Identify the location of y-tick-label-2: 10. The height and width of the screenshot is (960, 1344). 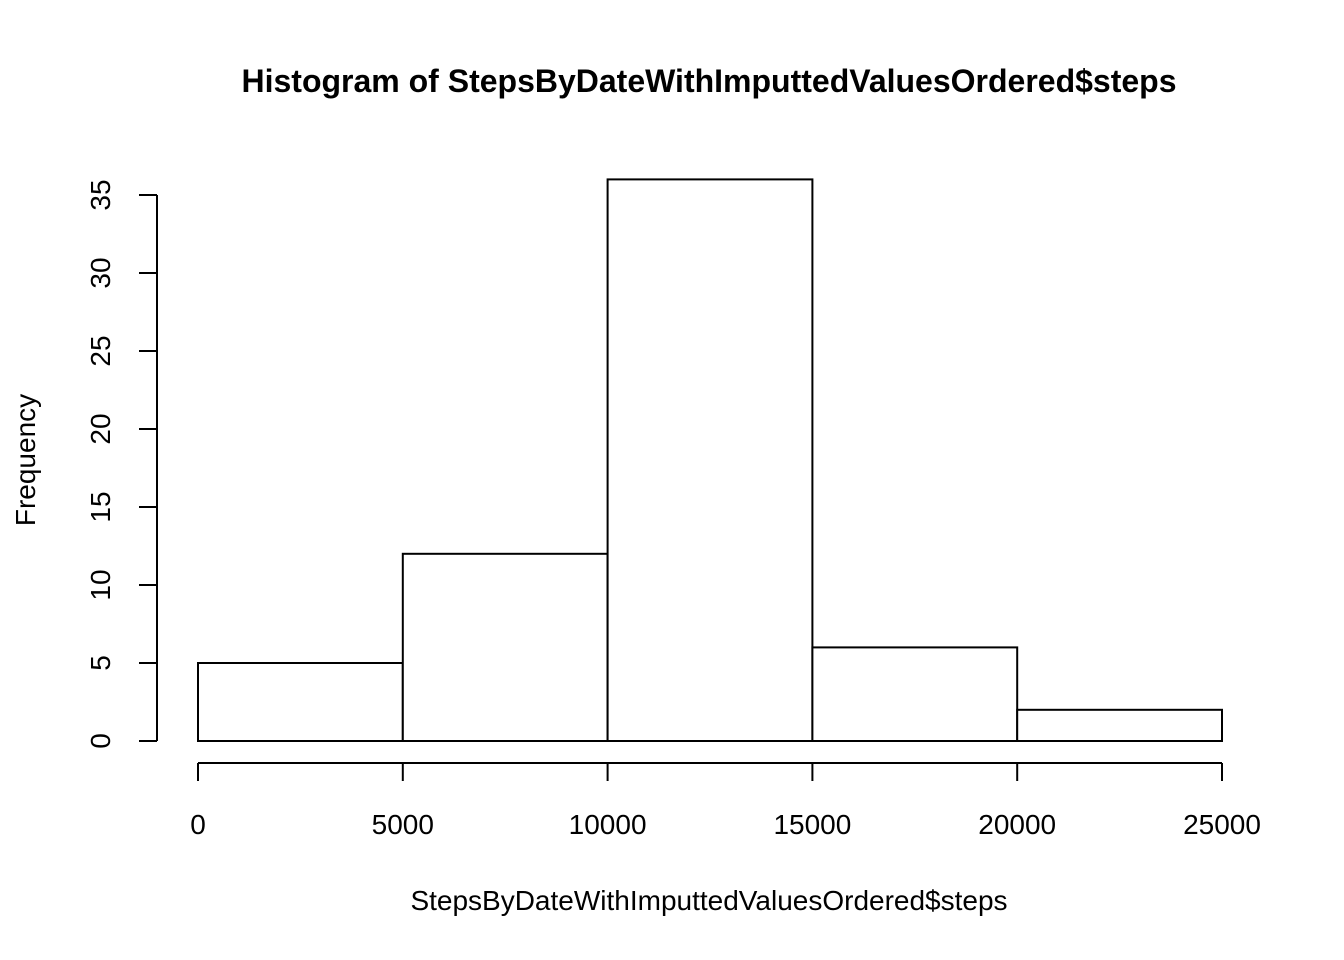
(100, 584).